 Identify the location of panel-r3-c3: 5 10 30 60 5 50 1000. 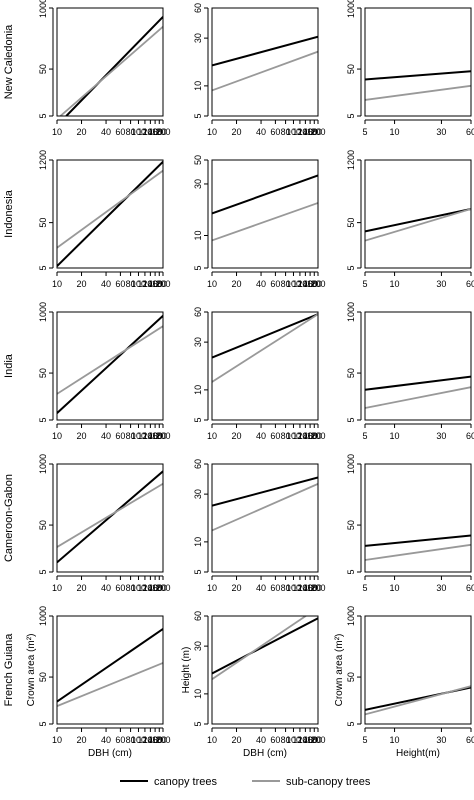
(410, 371).